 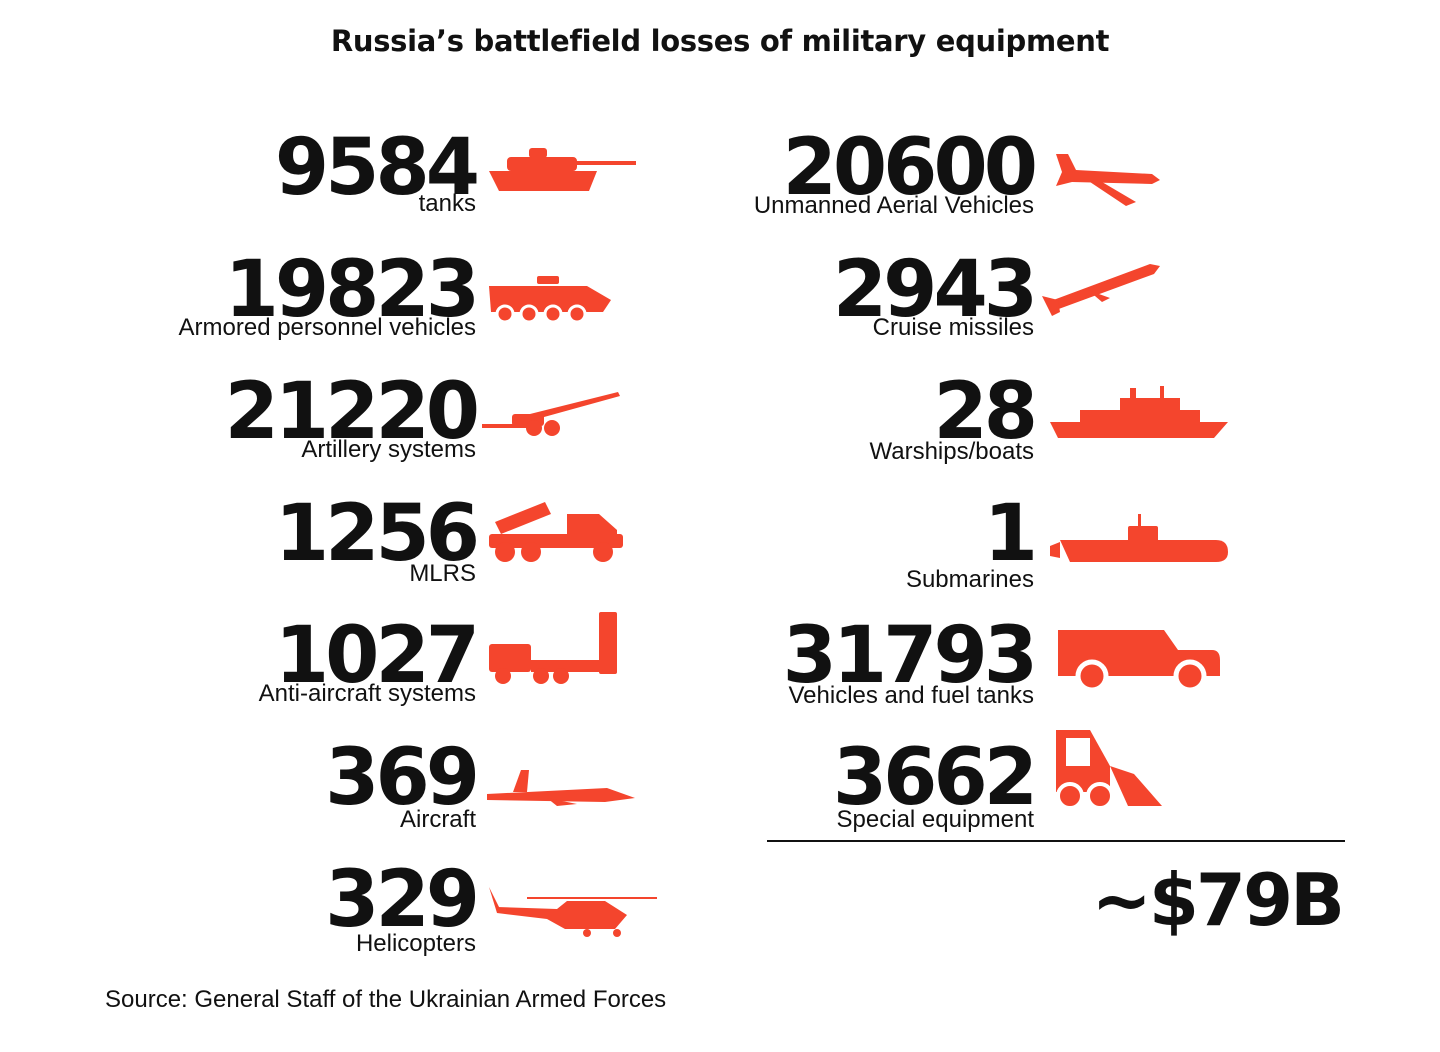 What do you see at coordinates (556, 532) in the screenshot?
I see `mlrs-icon` at bounding box center [556, 532].